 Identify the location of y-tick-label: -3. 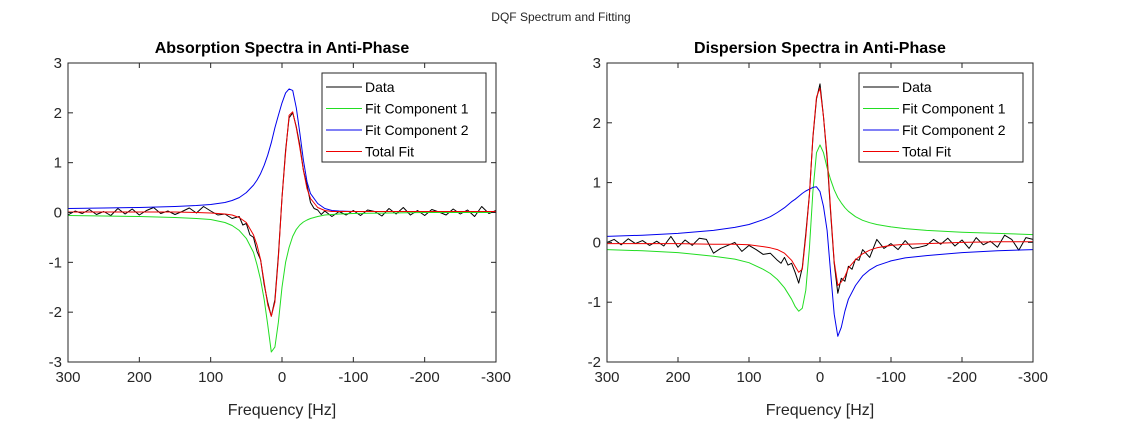
(55, 362).